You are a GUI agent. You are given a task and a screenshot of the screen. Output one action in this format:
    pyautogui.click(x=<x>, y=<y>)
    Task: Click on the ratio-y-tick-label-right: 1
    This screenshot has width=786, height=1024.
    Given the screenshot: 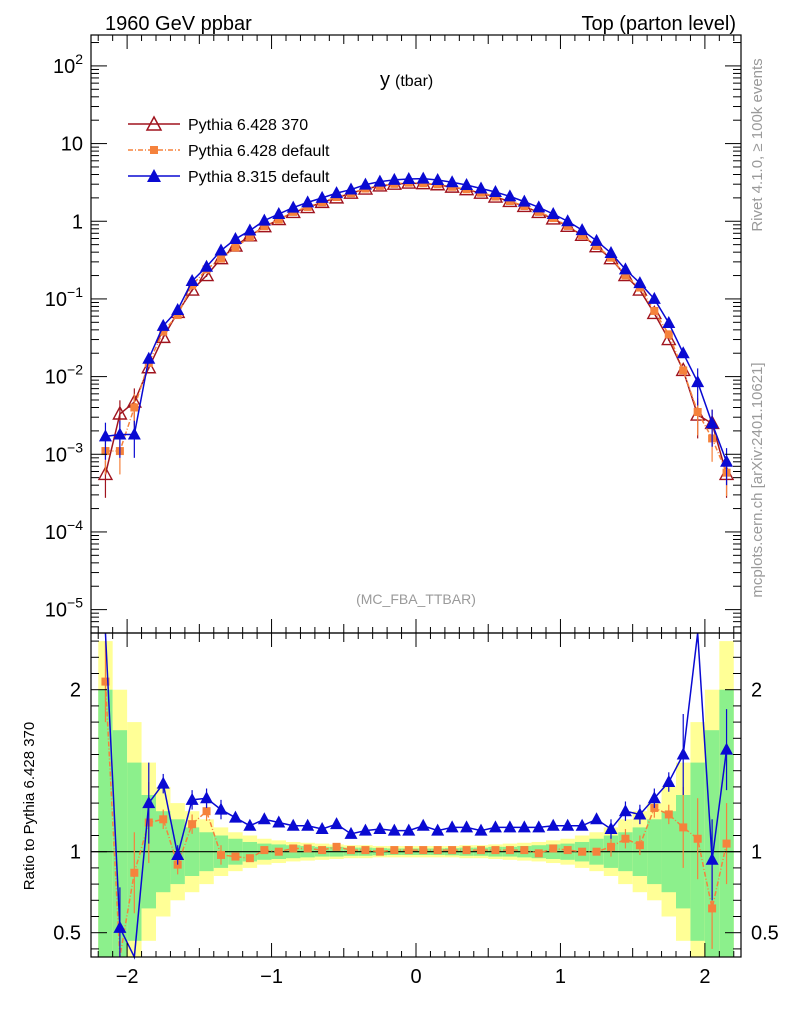 What is the action you would take?
    pyautogui.click(x=756, y=853)
    